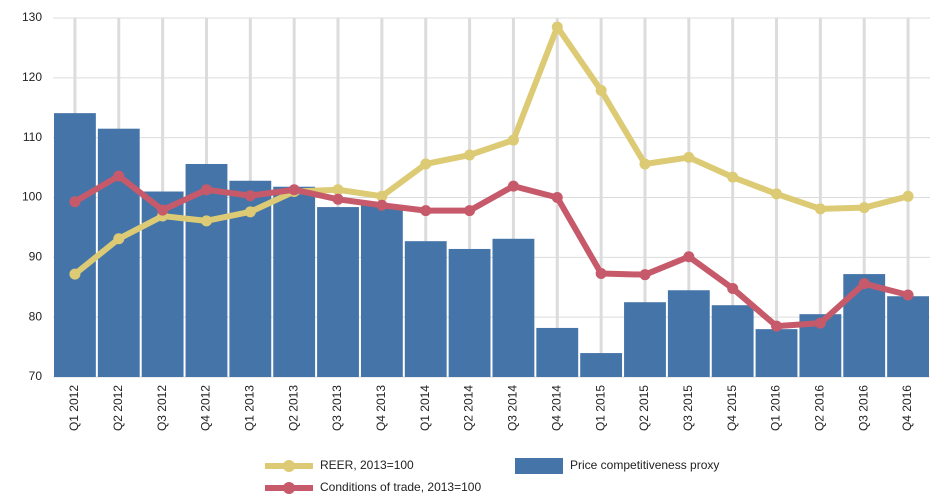  Describe the element at coordinates (600, 408) in the screenshot. I see `x-tick-label: Q1 2015` at that location.